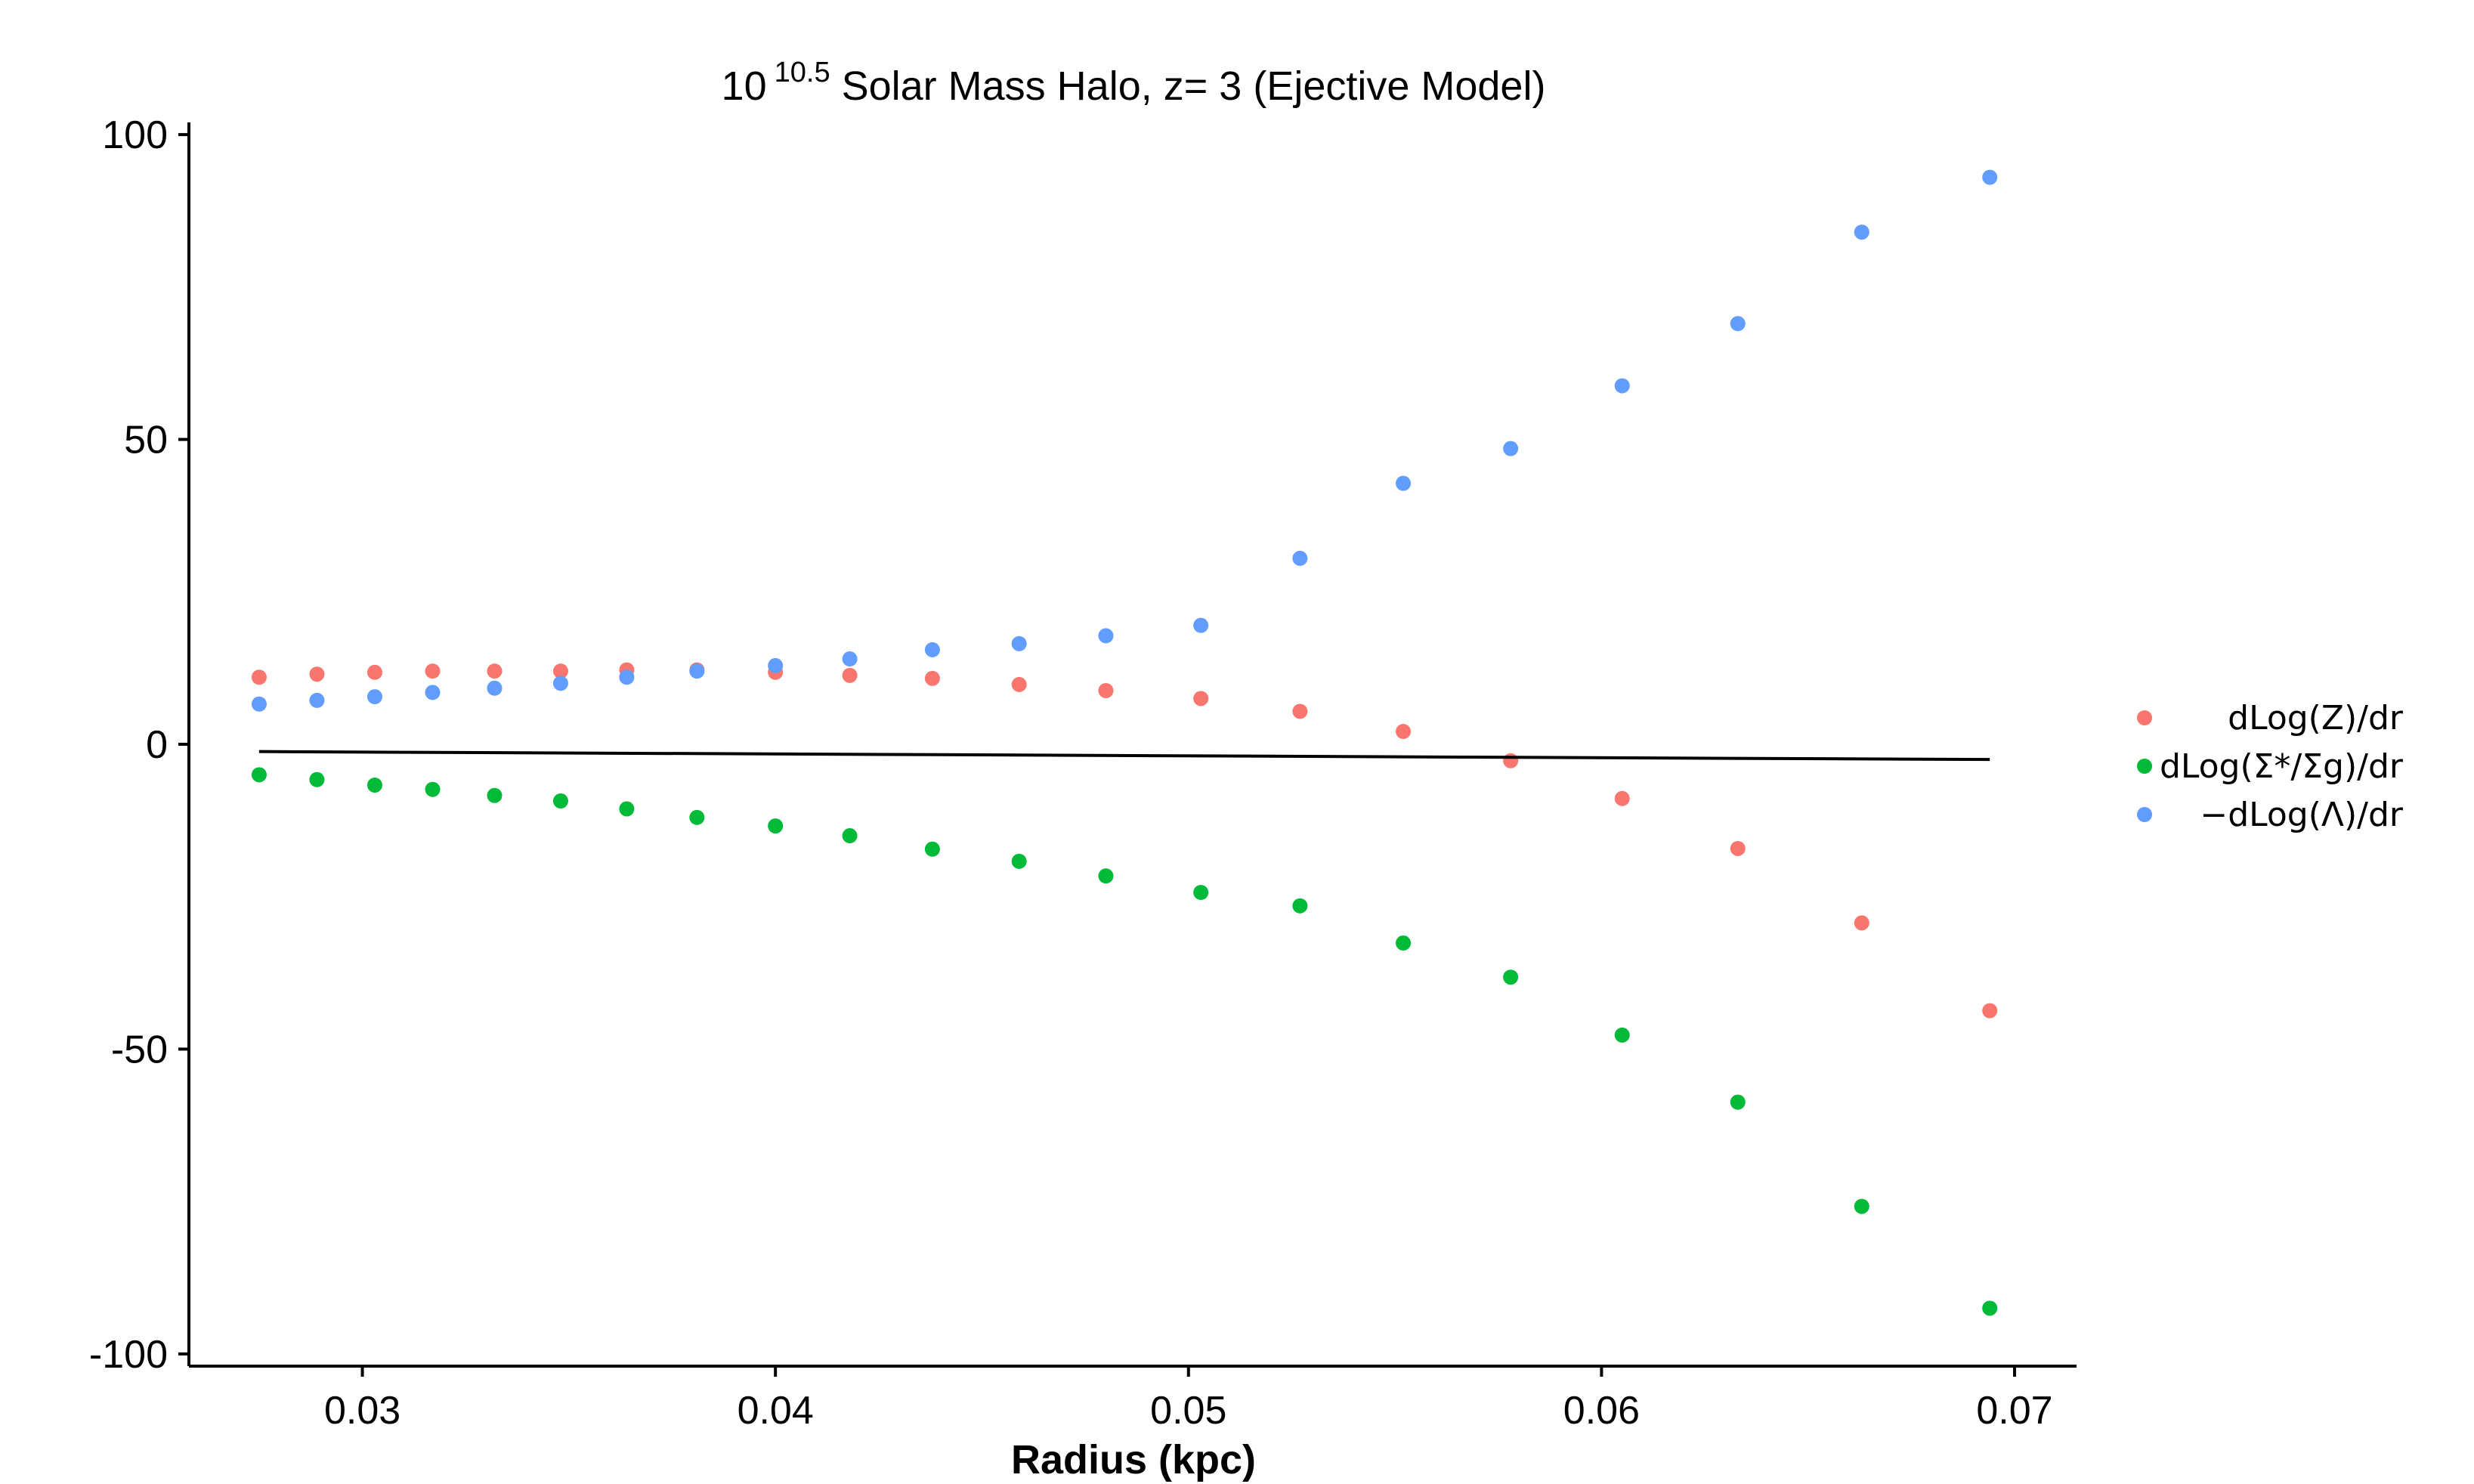 This screenshot has height=1484, width=2474. Describe the element at coordinates (146, 440) in the screenshot. I see `y-tick-label: 50` at that location.